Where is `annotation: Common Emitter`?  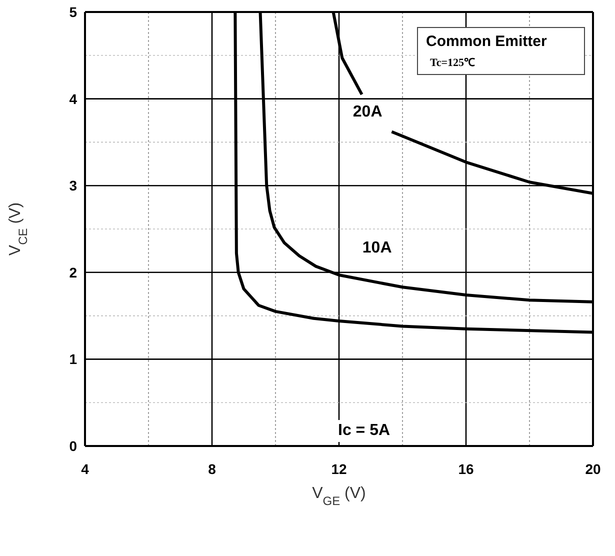 annotation: Common Emitter is located at coordinates (487, 41).